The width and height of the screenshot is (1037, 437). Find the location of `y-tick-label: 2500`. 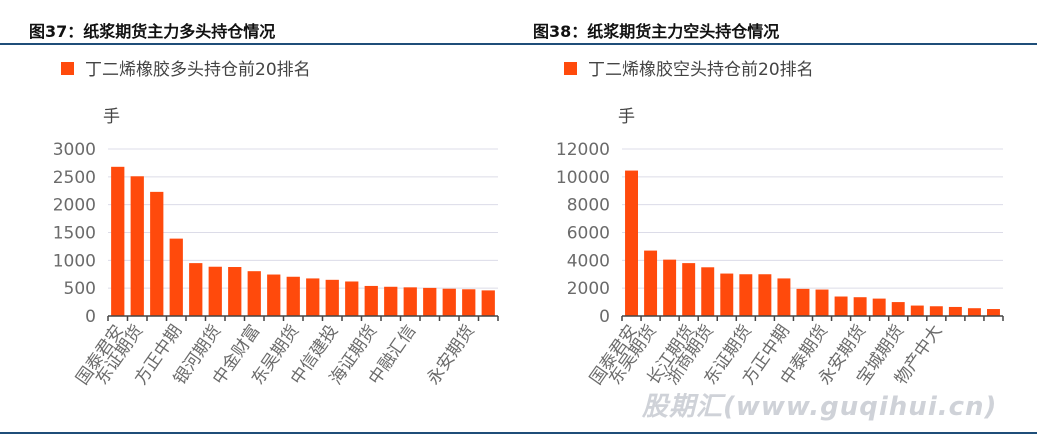

y-tick-label: 2500 is located at coordinates (74, 178).